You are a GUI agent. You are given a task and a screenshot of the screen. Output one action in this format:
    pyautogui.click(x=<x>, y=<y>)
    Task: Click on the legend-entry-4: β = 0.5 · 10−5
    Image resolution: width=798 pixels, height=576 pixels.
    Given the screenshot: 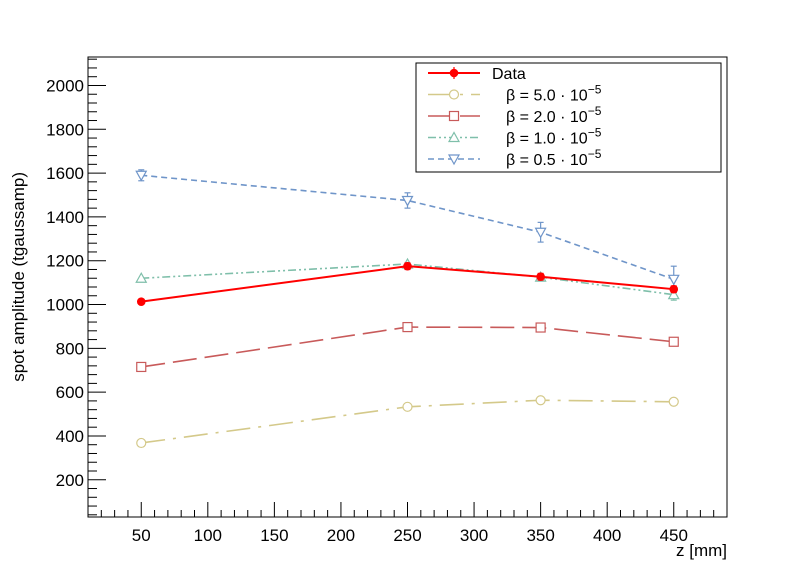 What is the action you would take?
    pyautogui.click(x=515, y=158)
    